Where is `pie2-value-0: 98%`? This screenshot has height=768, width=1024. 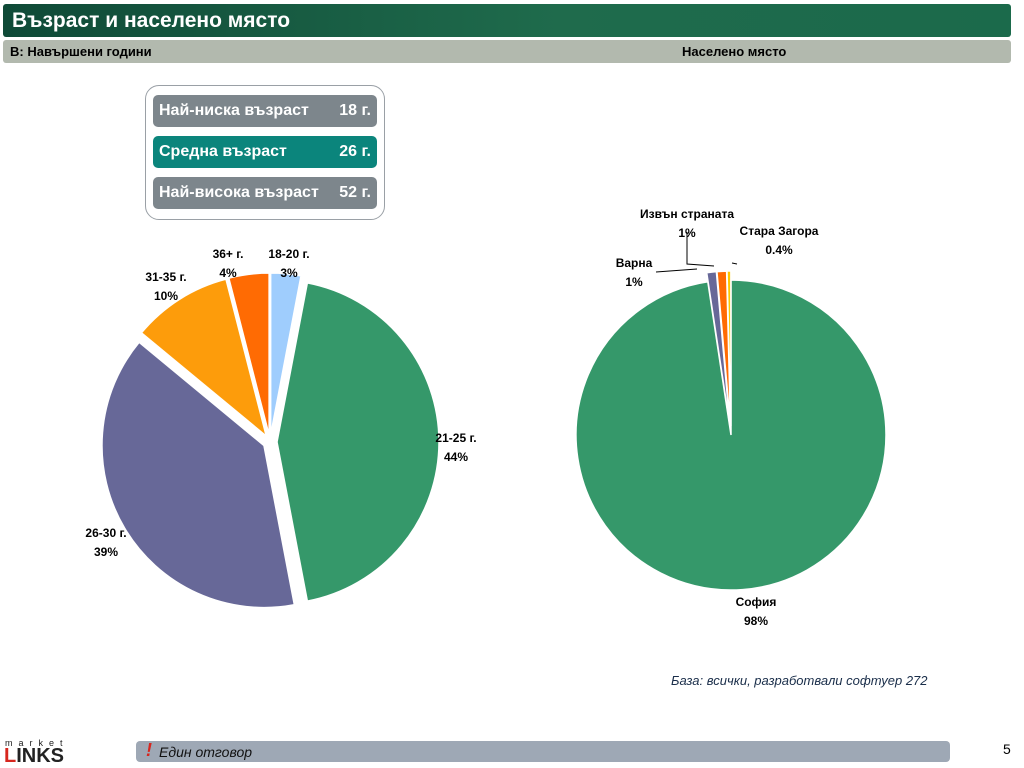
pie2-value-0: 98% is located at coordinates (756, 621).